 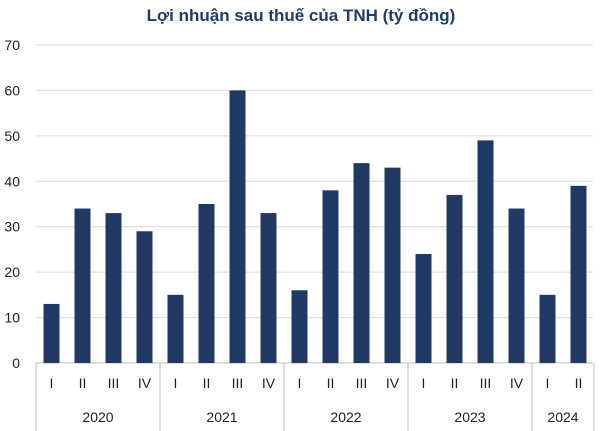 I want to click on y-tick-label: 20, so click(x=12, y=272).